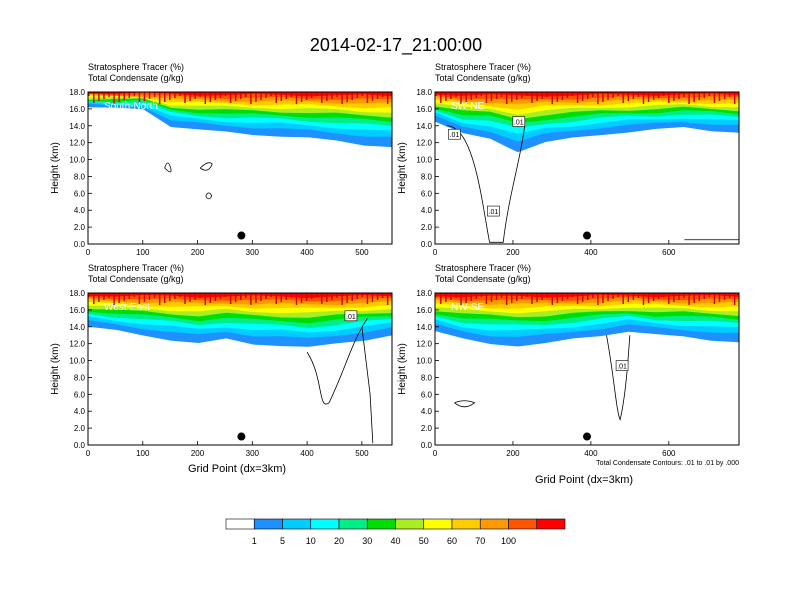  What do you see at coordinates (435, 252) in the screenshot?
I see `x-tick-label: 0` at bounding box center [435, 252].